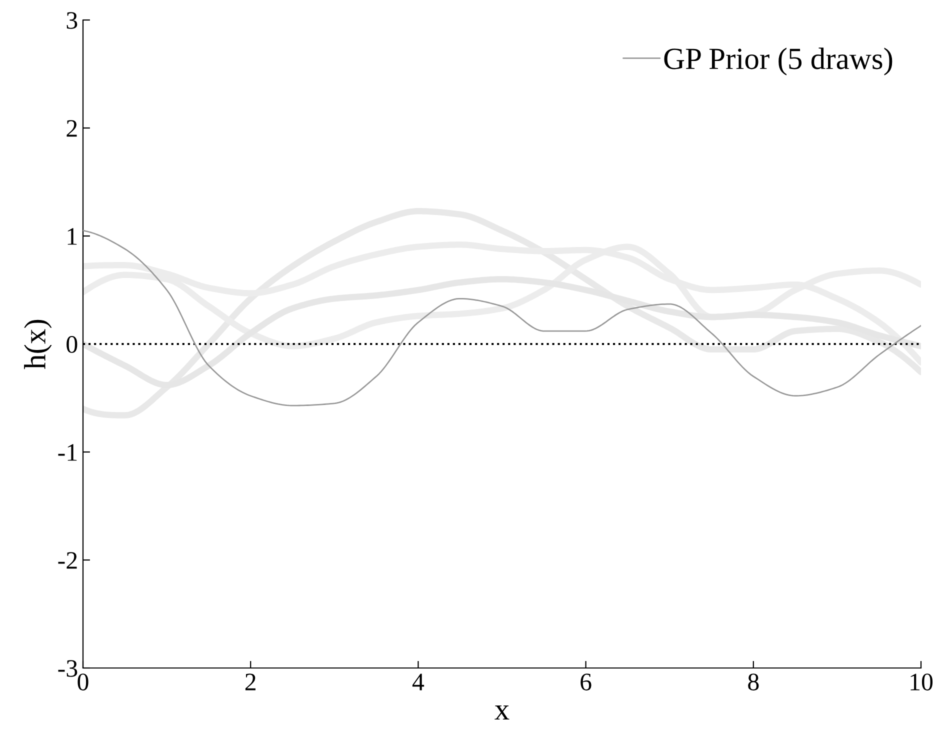  What do you see at coordinates (72, 236) in the screenshot?
I see `y-tick-label: 1` at bounding box center [72, 236].